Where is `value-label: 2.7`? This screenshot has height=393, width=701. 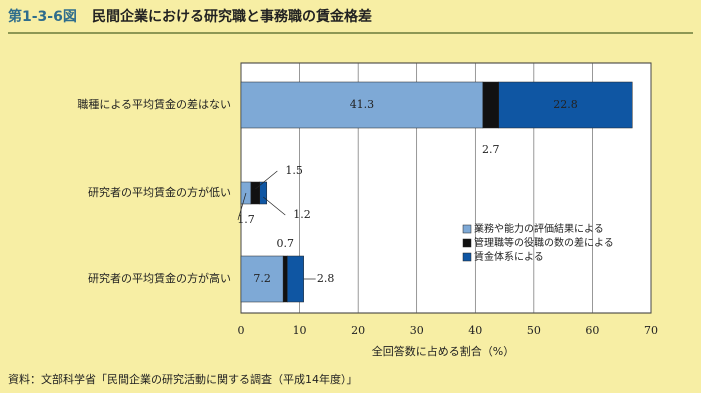 value-label: 2.7 is located at coordinates (491, 149).